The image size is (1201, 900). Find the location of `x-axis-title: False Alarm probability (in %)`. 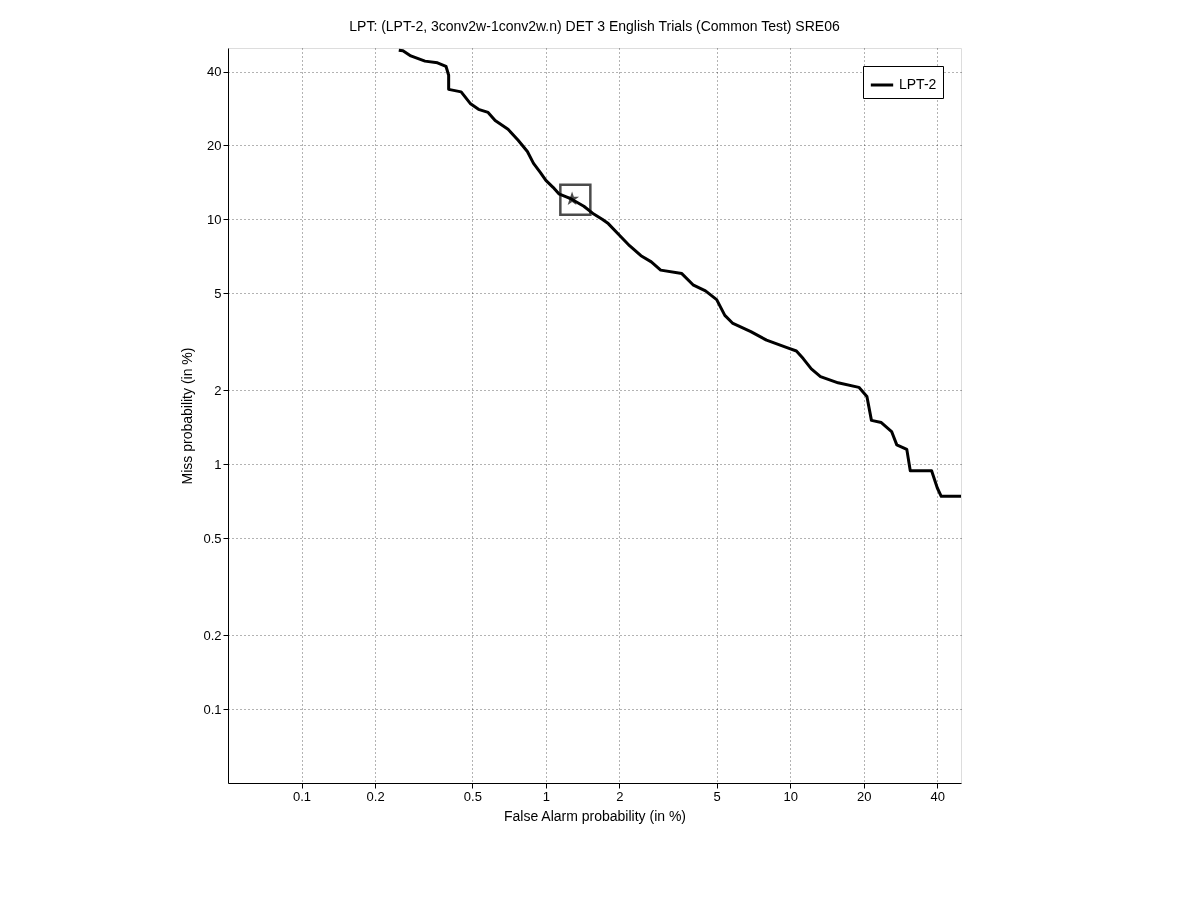

x-axis-title: False Alarm probability (in %) is located at coordinates (595, 815).